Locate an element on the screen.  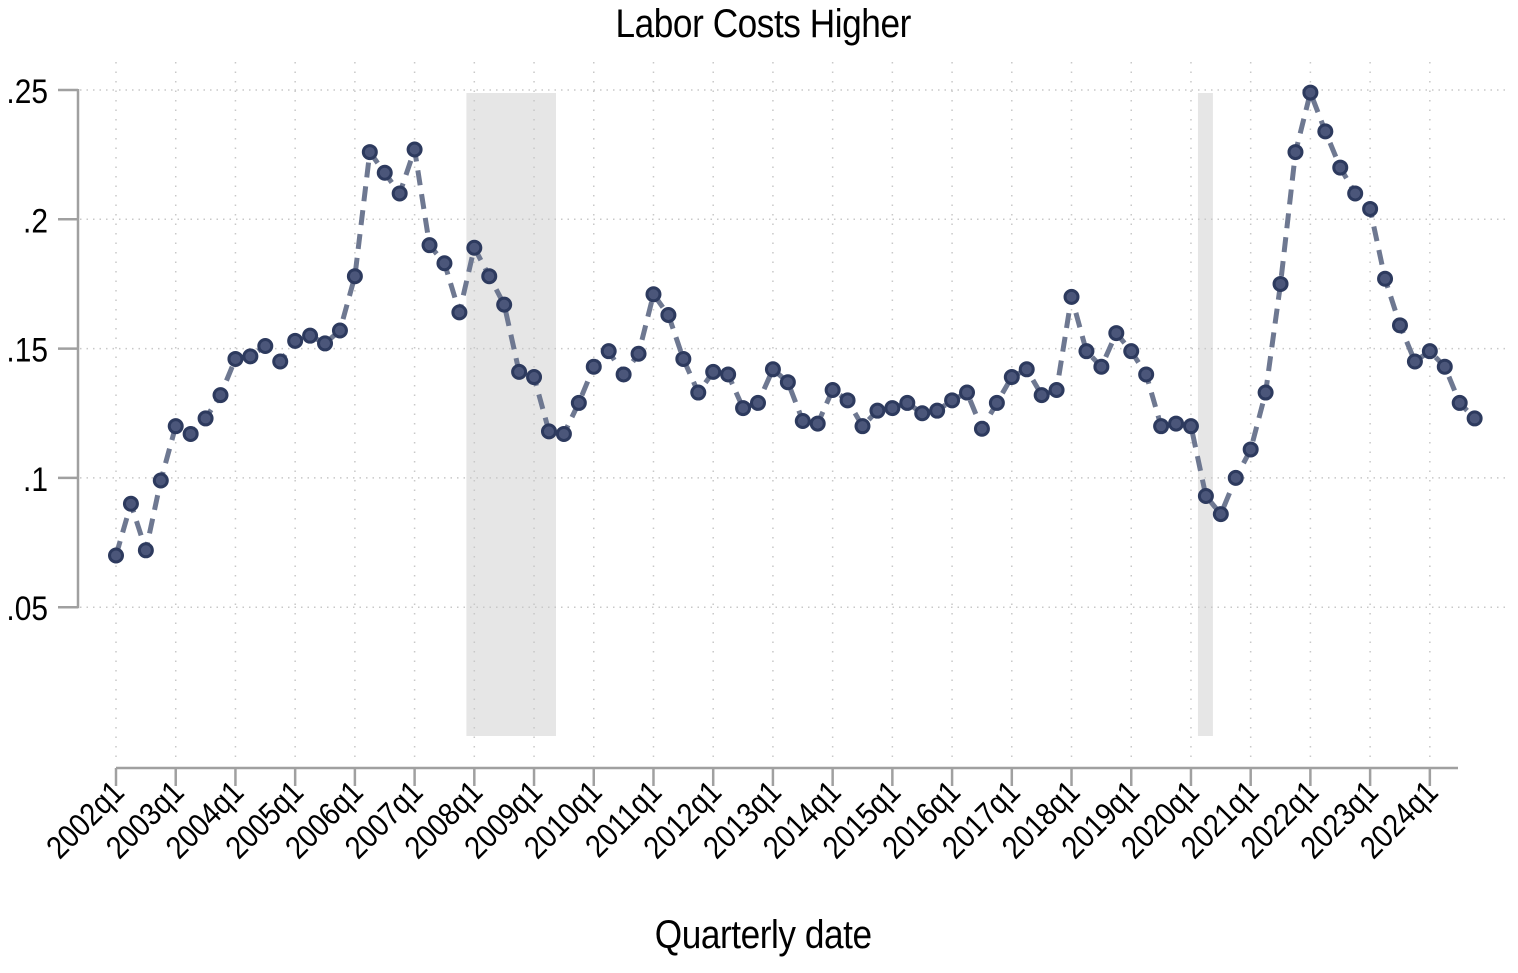
y-tick-label: .1 is located at coordinates (35, 479).